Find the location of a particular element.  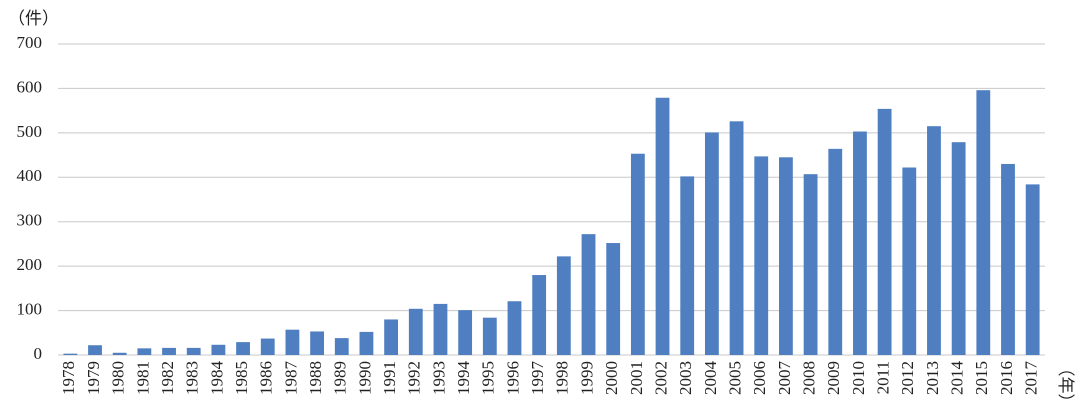

y-axis-unit: （件） is located at coordinates (33, 18).